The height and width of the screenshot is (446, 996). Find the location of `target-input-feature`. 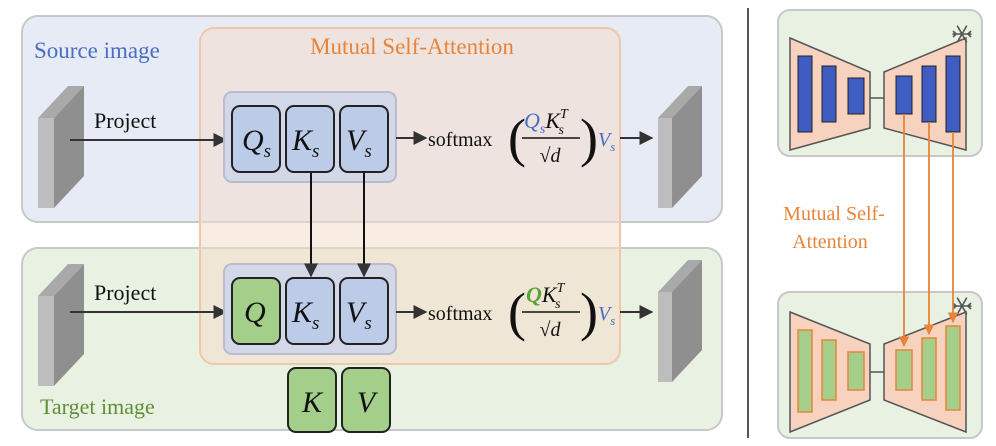

target-input-feature is located at coordinates (61, 325).